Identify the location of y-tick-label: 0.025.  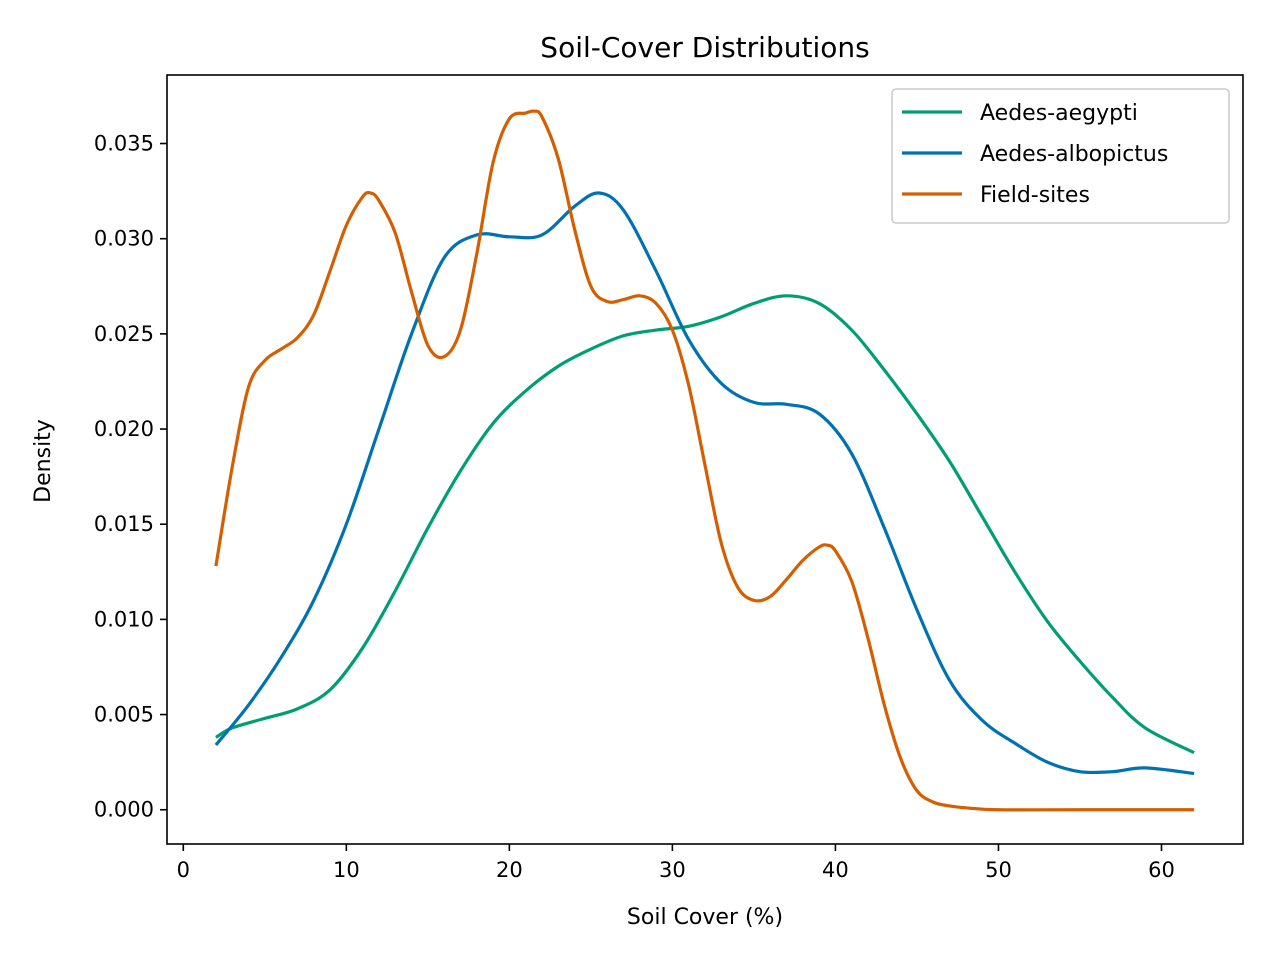
(124, 334).